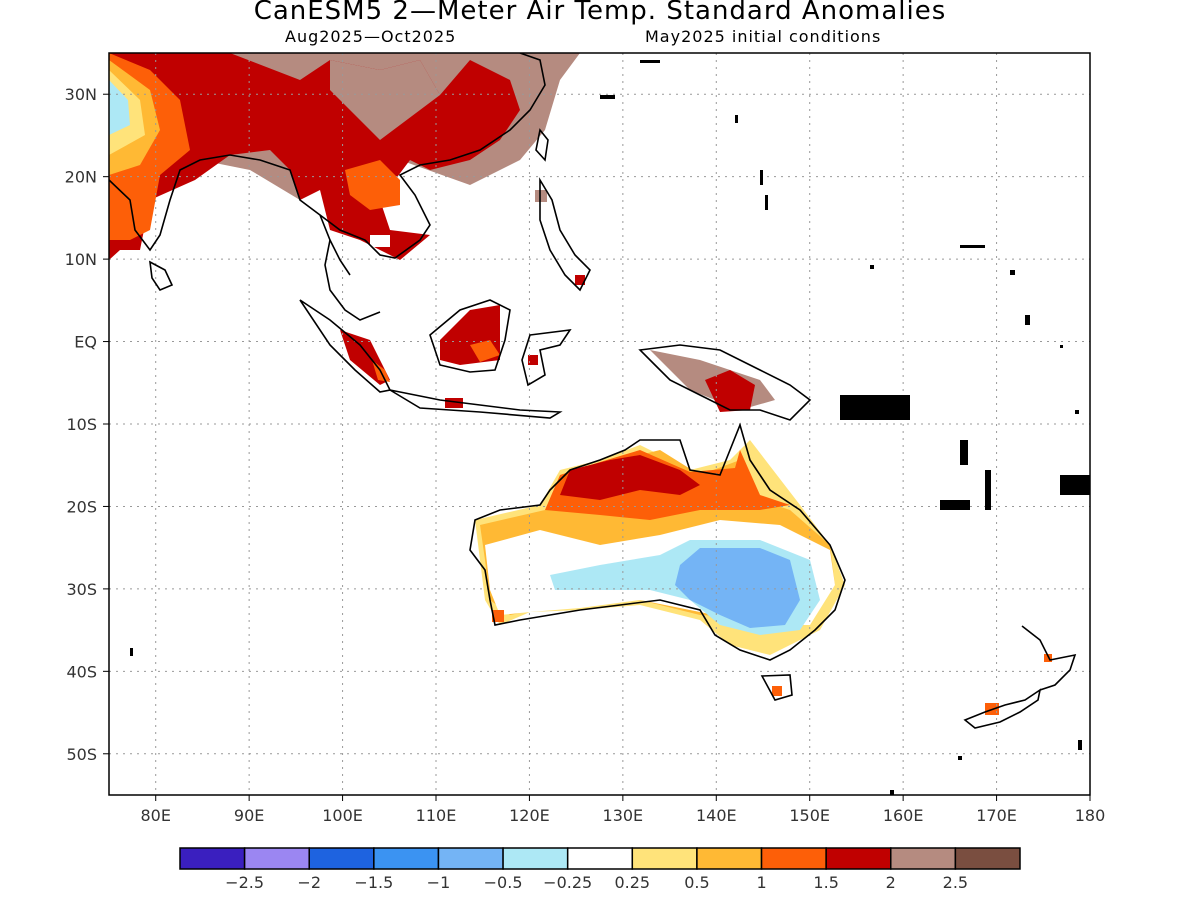 The width and height of the screenshot is (1200, 900). I want to click on lat-tick-label: 20N, so click(81, 177).